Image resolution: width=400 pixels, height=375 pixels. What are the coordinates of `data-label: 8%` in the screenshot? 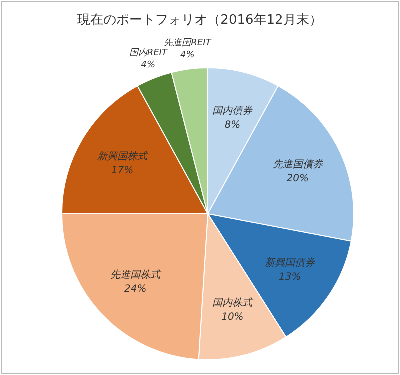 It's located at (232, 125).